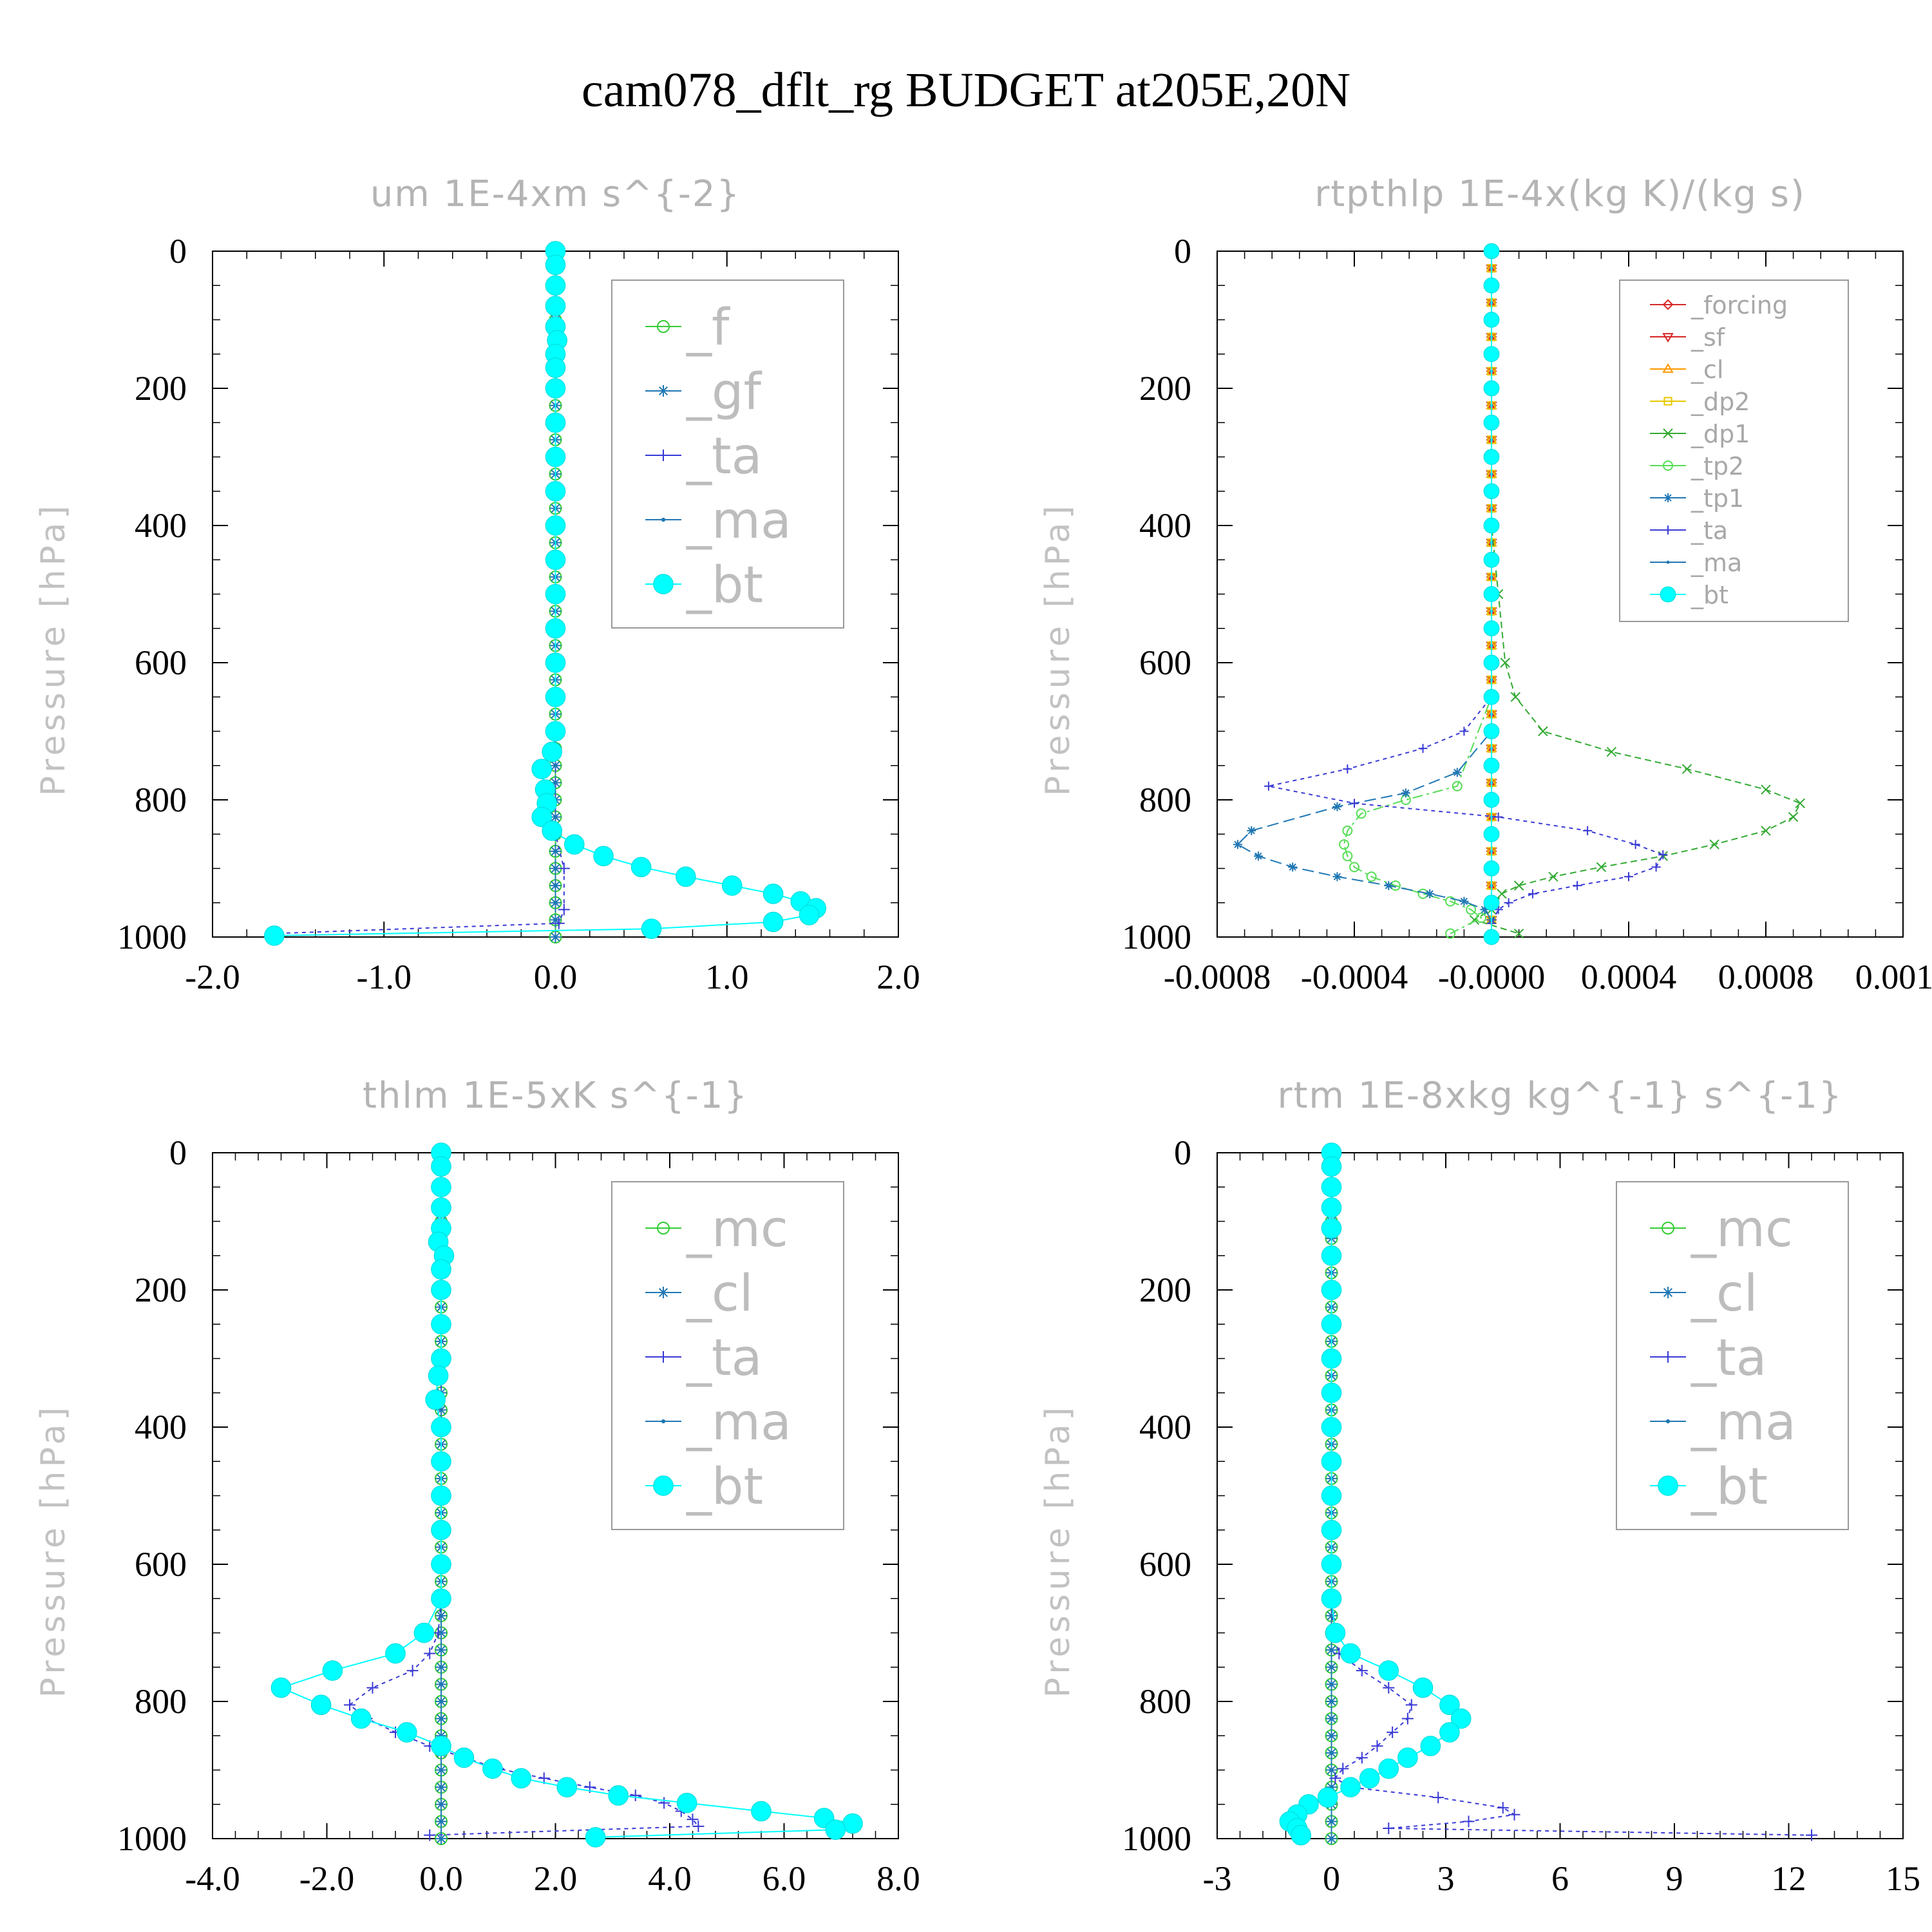  I want to click on legend-box, so click(1733, 1355).